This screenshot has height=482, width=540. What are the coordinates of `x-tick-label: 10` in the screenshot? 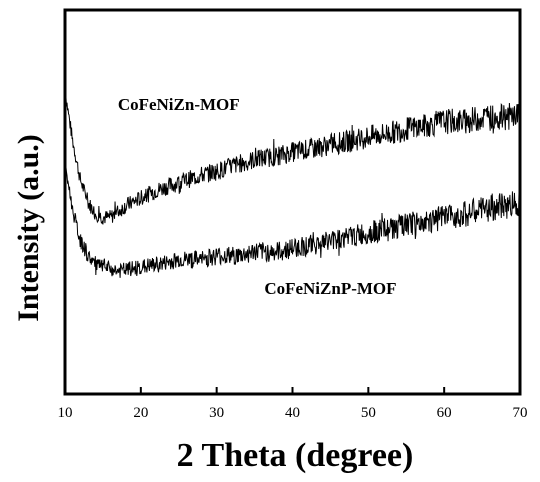 It's located at (65, 413).